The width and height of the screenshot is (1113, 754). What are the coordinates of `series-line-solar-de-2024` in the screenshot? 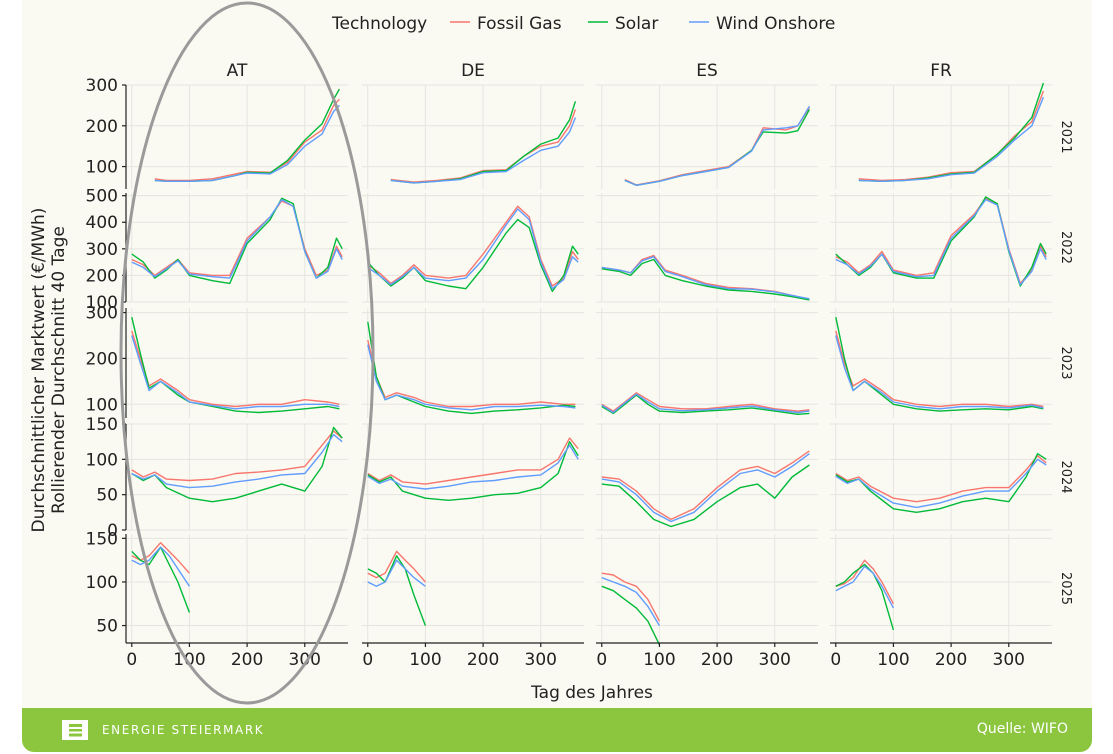 It's located at (473, 471).